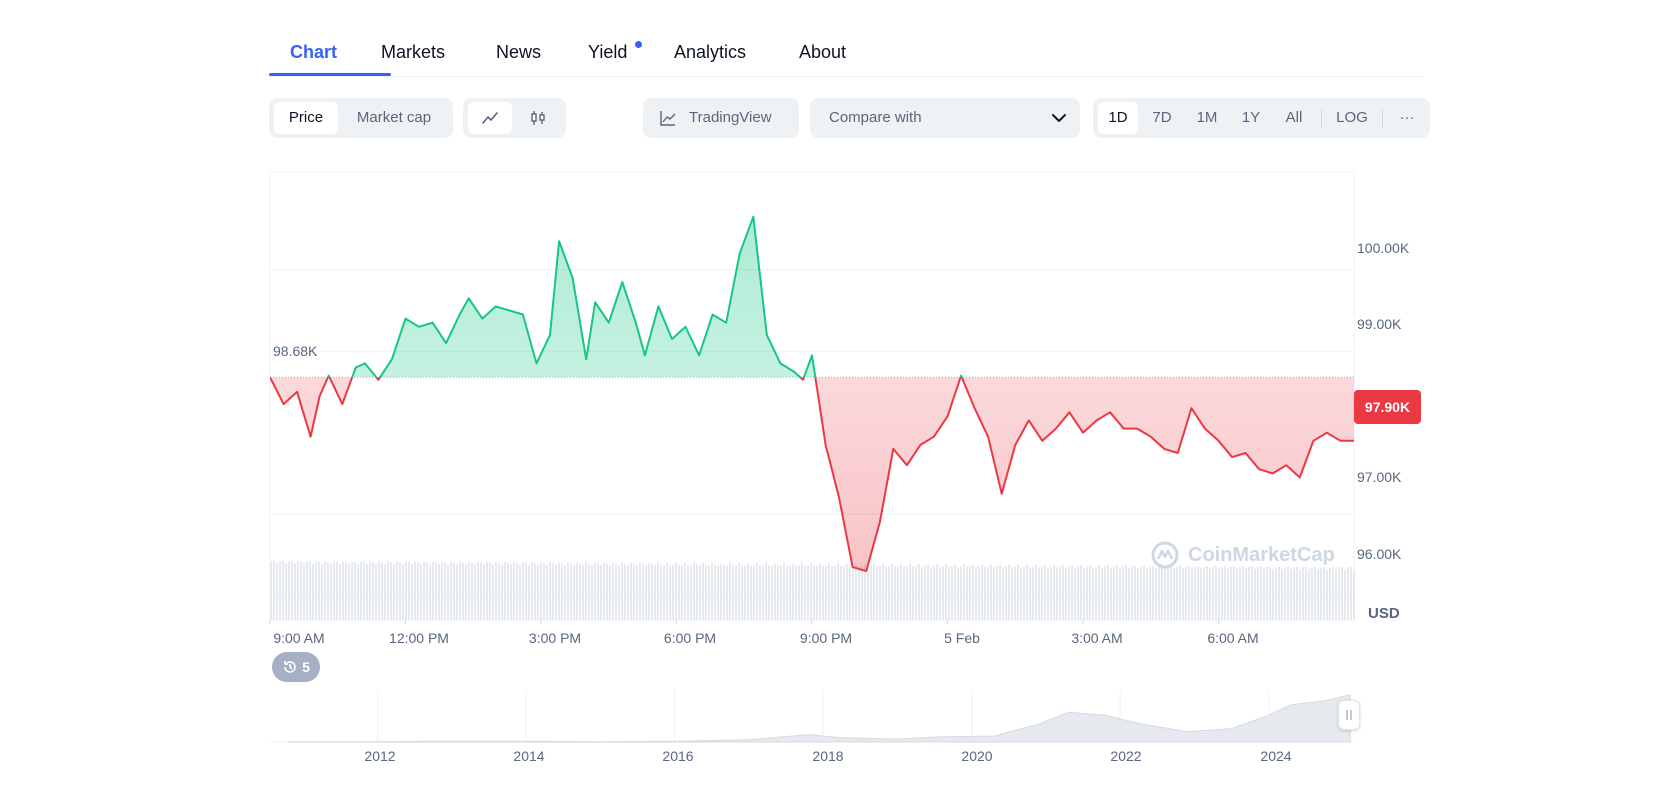 Image resolution: width=1680 pixels, height=800 pixels. Describe the element at coordinates (1407, 117) in the screenshot. I see `more-options-button: ···` at that location.